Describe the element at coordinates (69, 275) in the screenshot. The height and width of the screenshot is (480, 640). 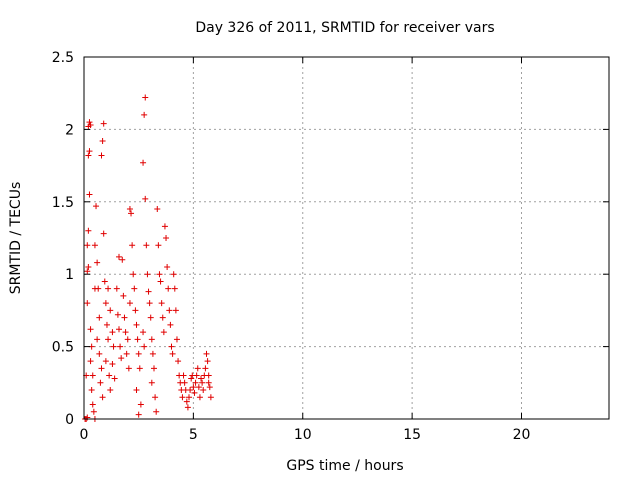
I see `y-tick-label: 1` at that location.